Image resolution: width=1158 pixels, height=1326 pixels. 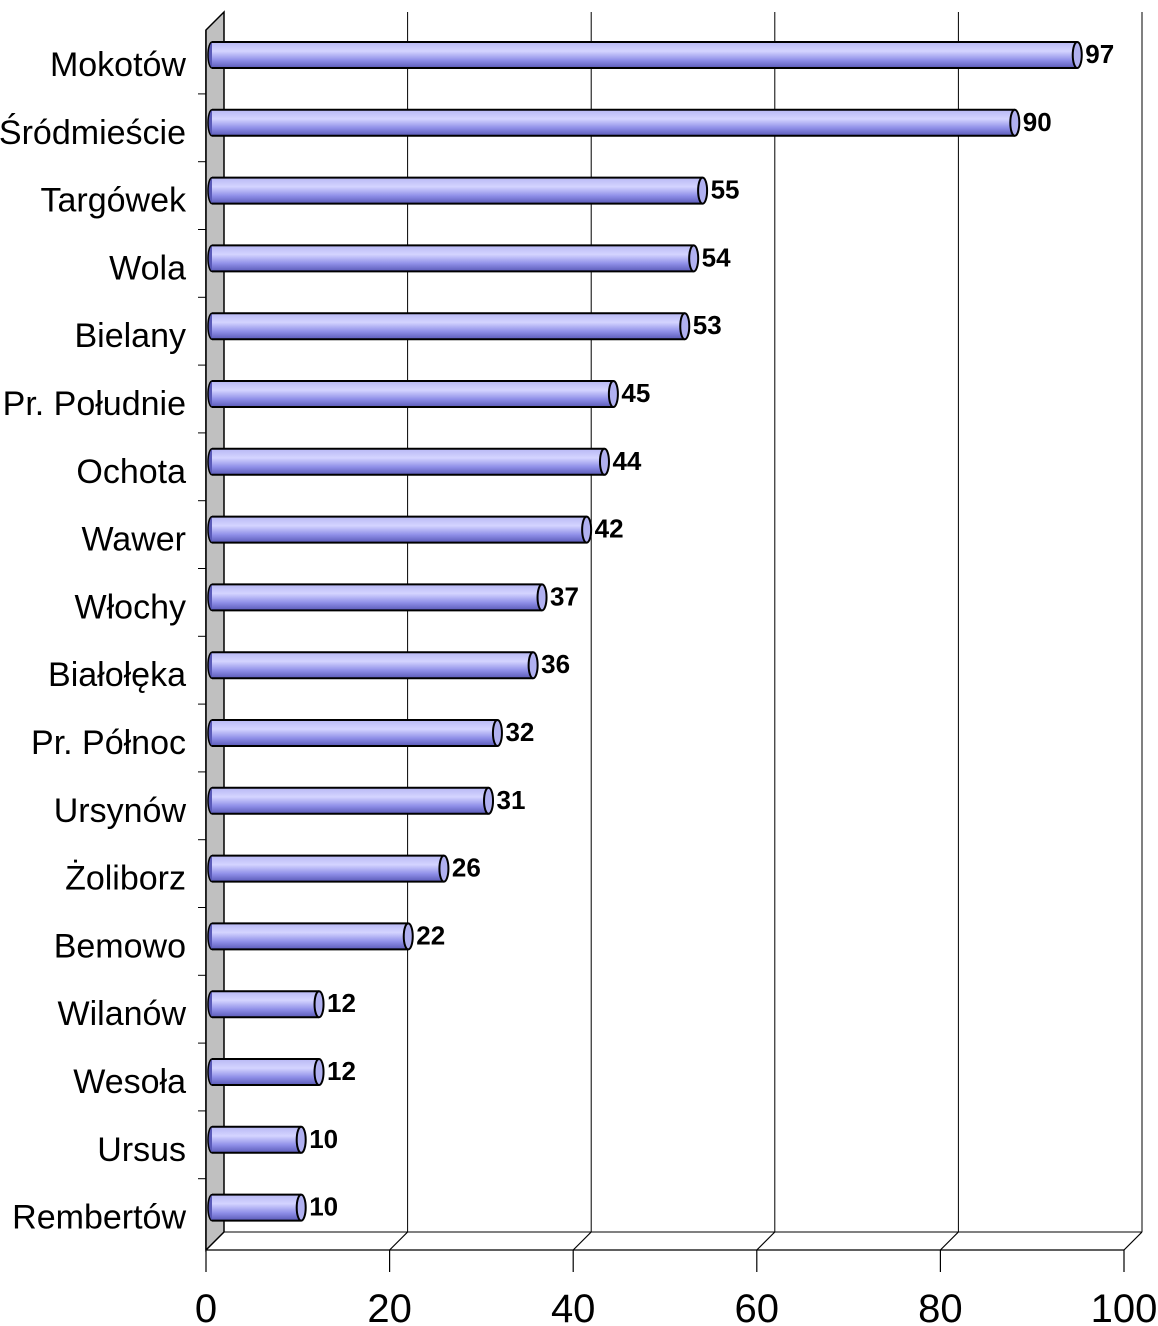 What do you see at coordinates (626, 461) in the screenshot?
I see `data-label: 44` at bounding box center [626, 461].